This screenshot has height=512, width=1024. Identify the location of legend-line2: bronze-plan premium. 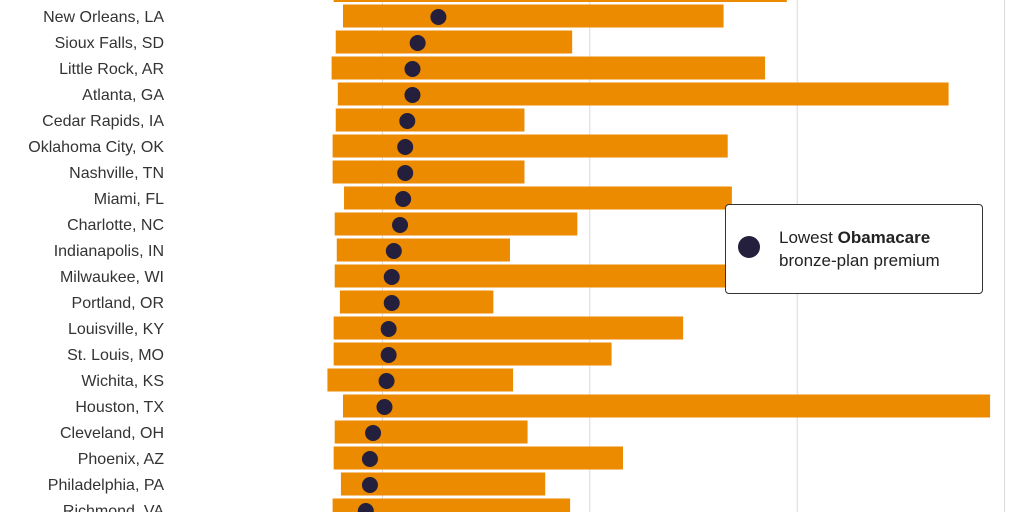
(859, 260).